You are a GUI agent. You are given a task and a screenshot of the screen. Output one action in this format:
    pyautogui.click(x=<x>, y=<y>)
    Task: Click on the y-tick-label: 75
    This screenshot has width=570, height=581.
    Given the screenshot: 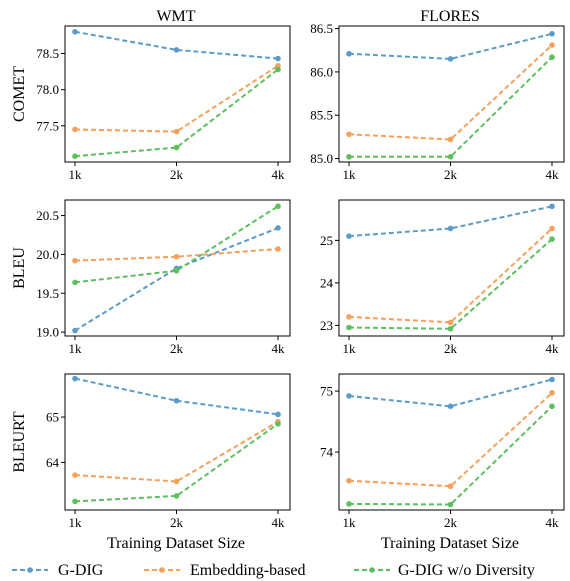 What is the action you would take?
    pyautogui.click(x=326, y=391)
    